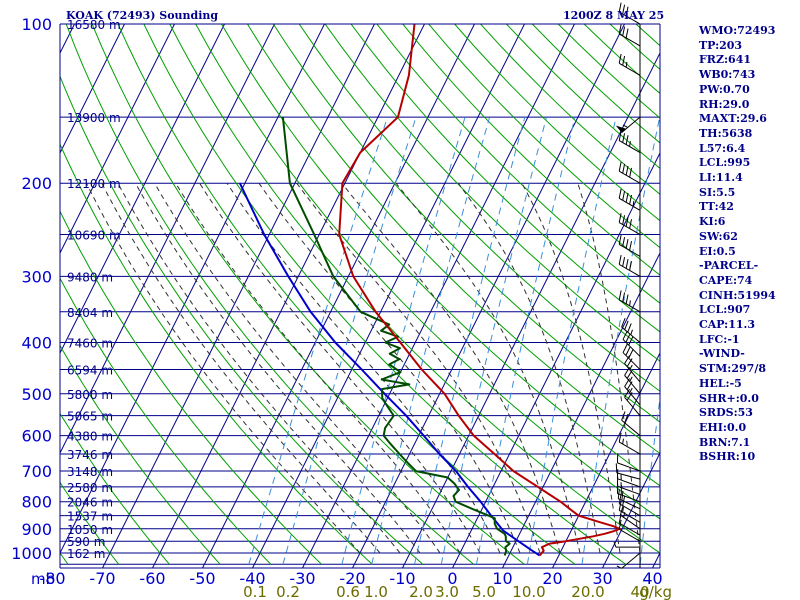 This screenshot has height=600, width=800. What do you see at coordinates (737, 295) in the screenshot?
I see `index-item: CINH:51994` at bounding box center [737, 295].